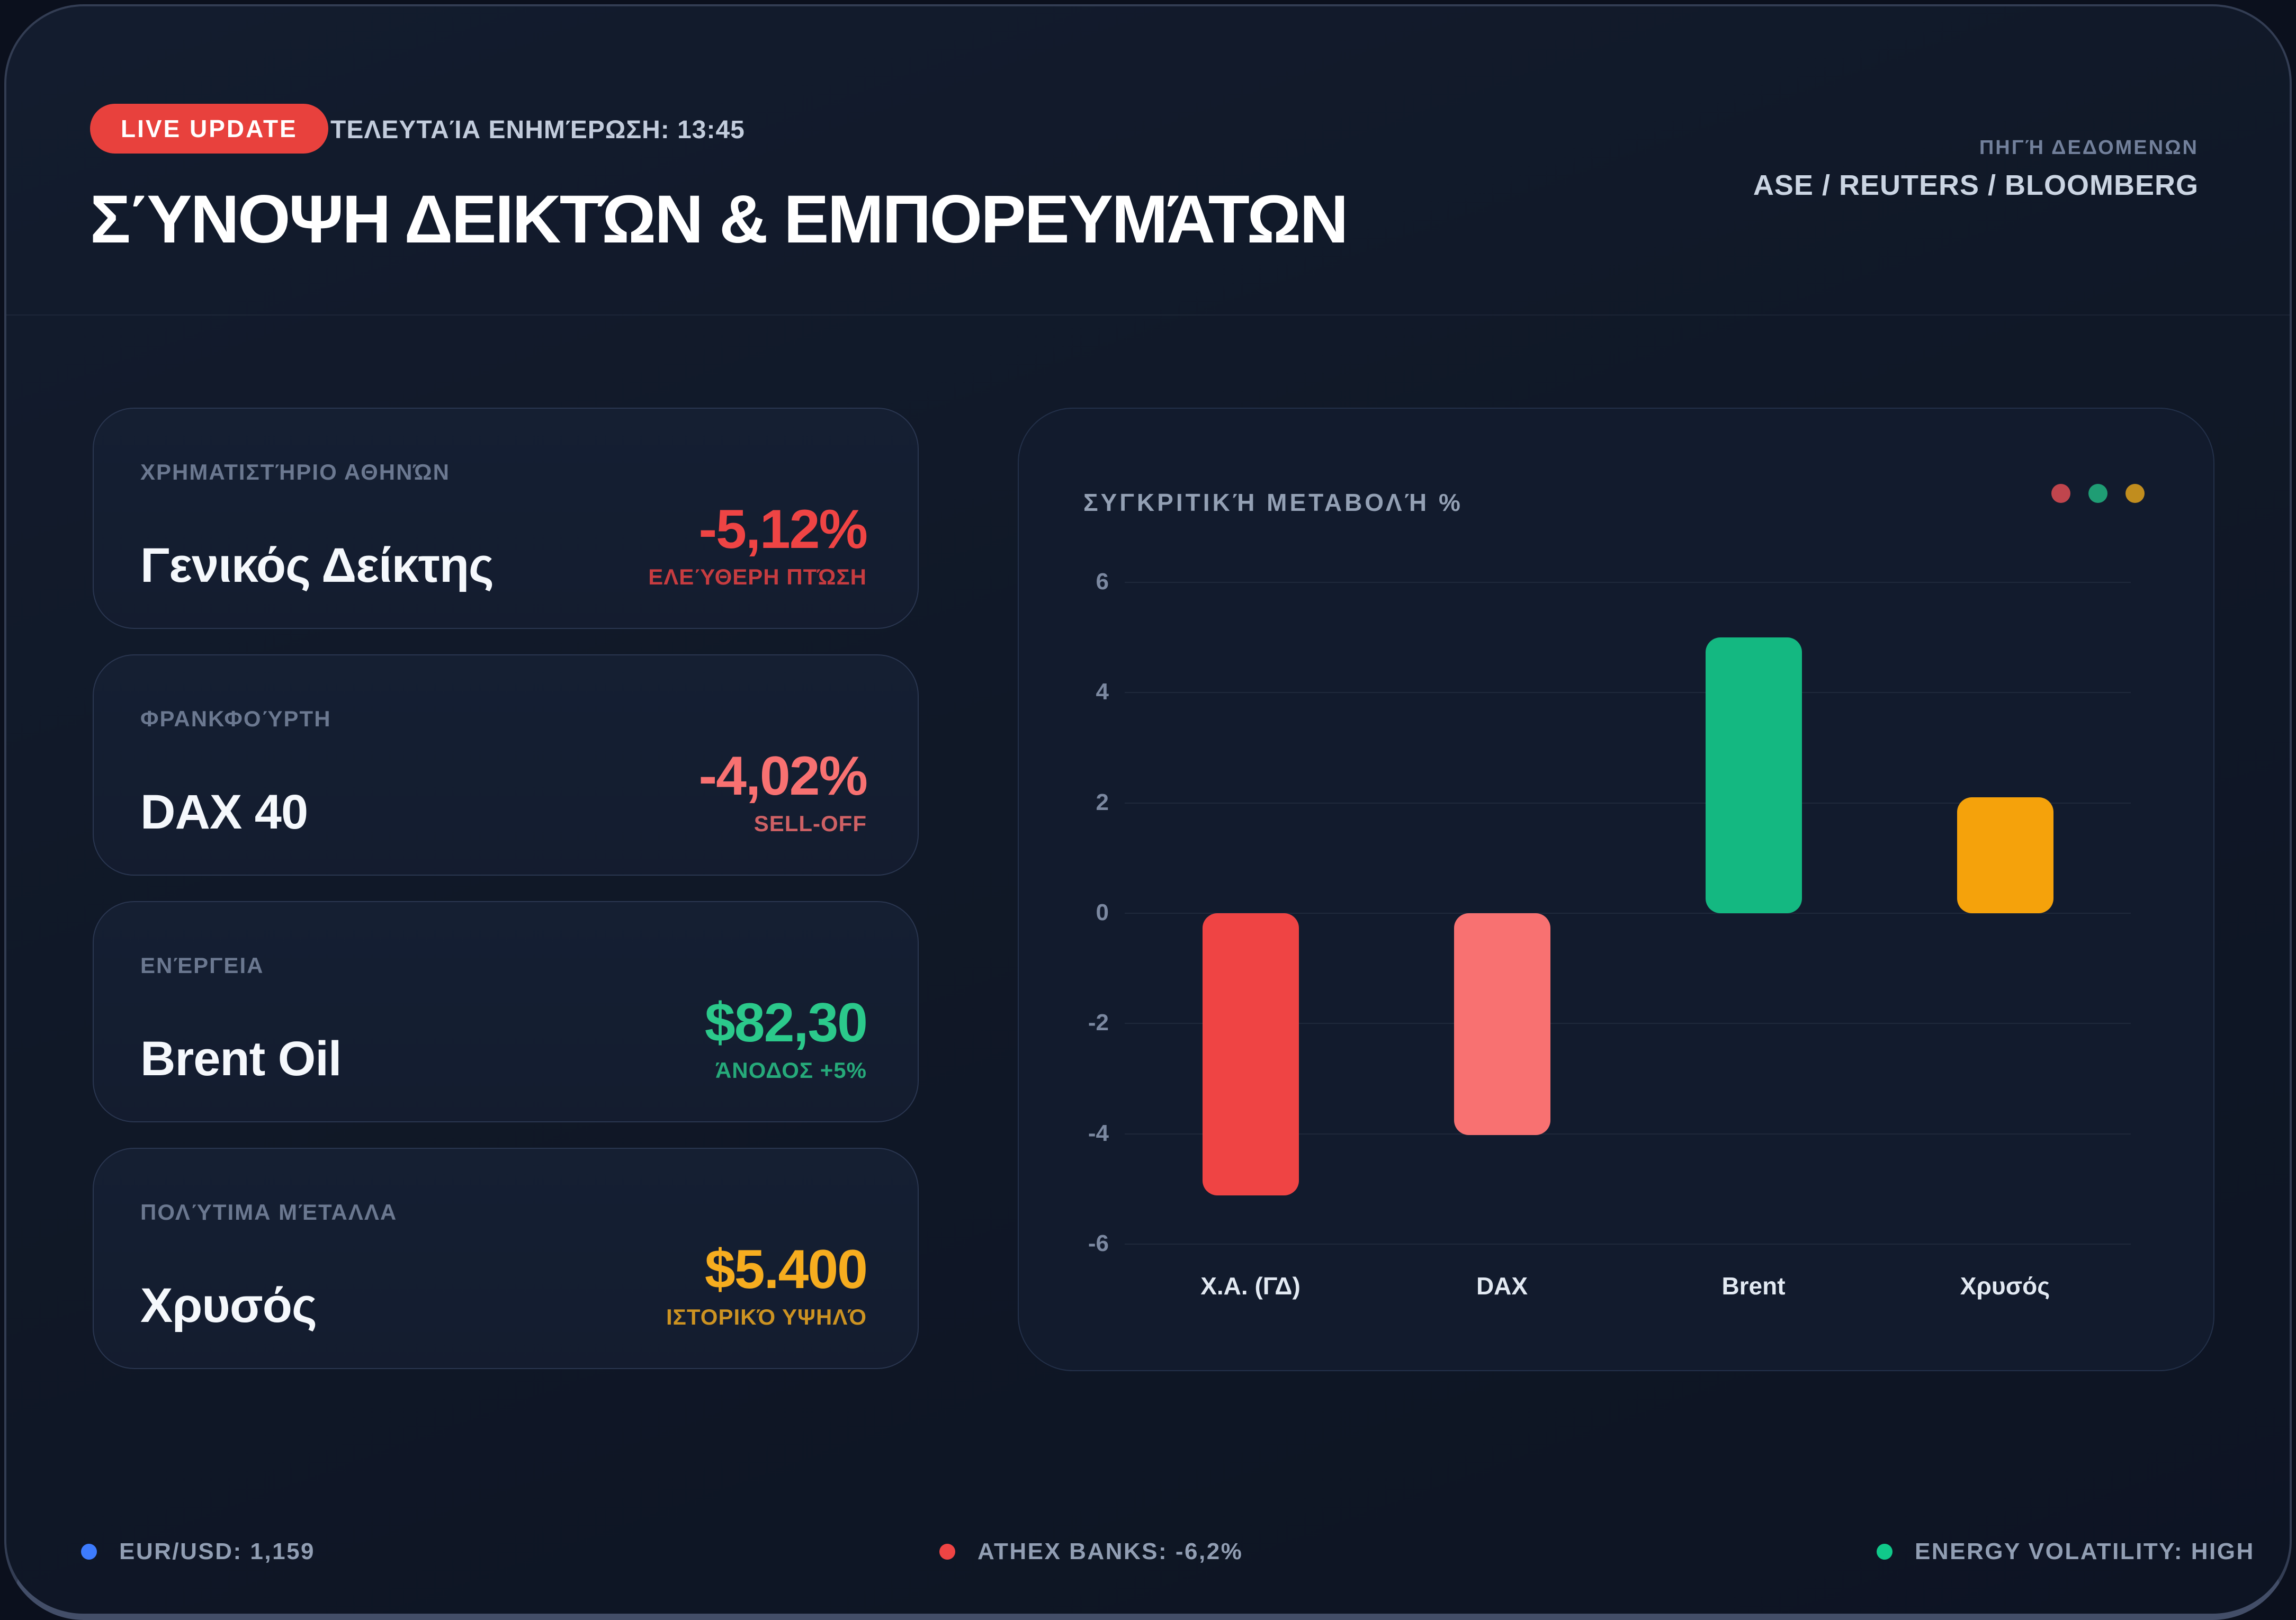  Describe the element at coordinates (1099, 1243) in the screenshot. I see `y-axis-tick: -6` at that location.